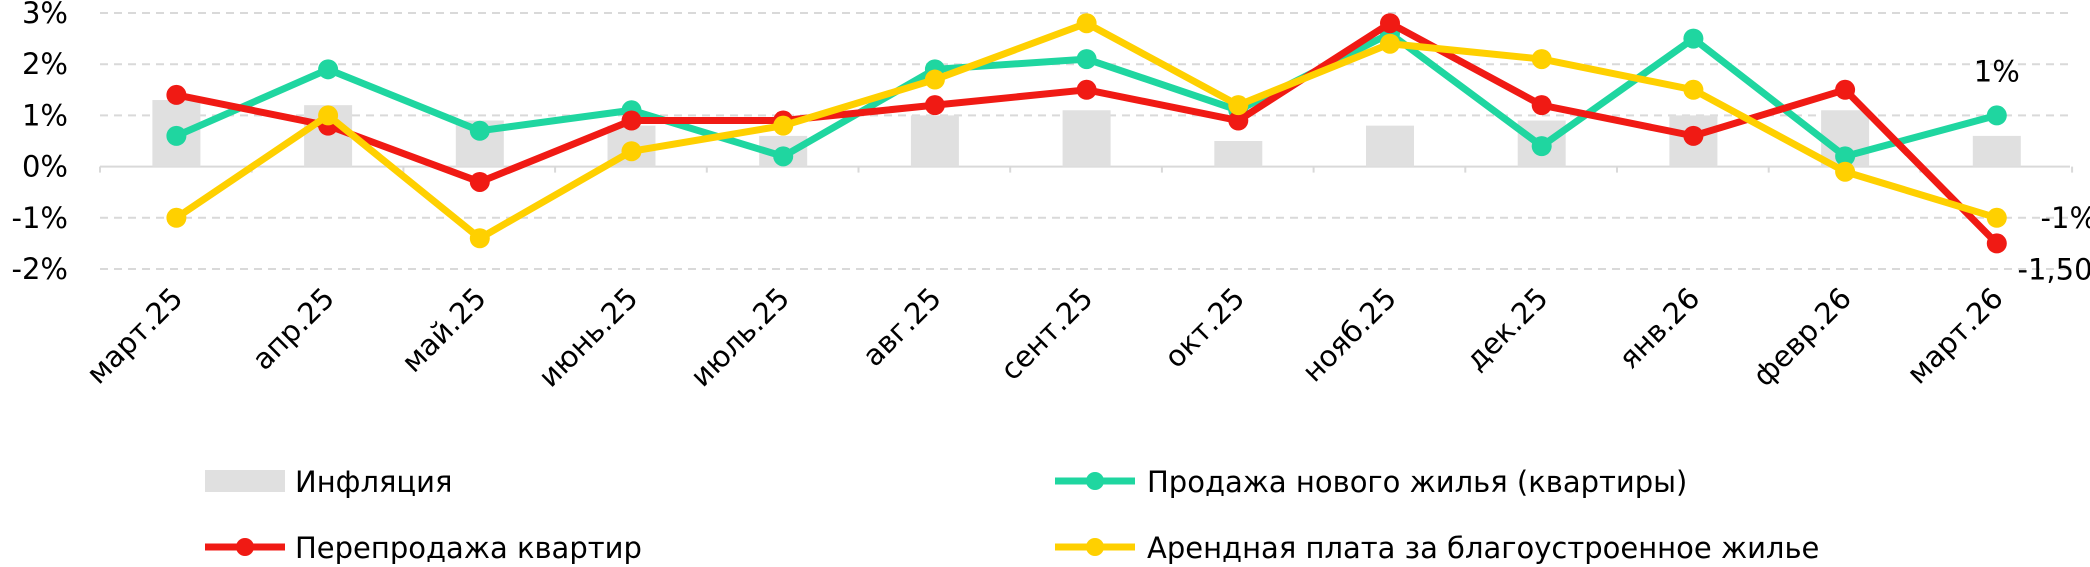 This screenshot has height=567, width=2090. I want to click on x-tick-label: дек.25, so click(1507, 329).